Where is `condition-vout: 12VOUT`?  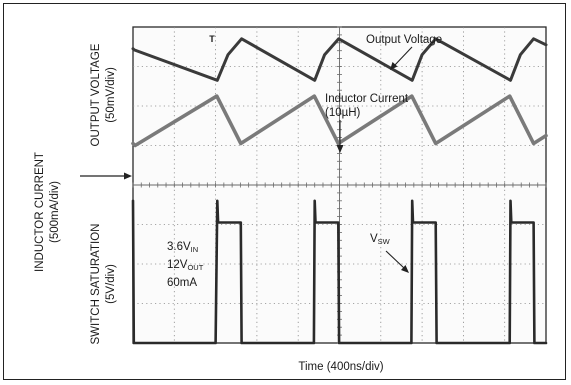
condition-vout: 12VOUT is located at coordinates (185, 265).